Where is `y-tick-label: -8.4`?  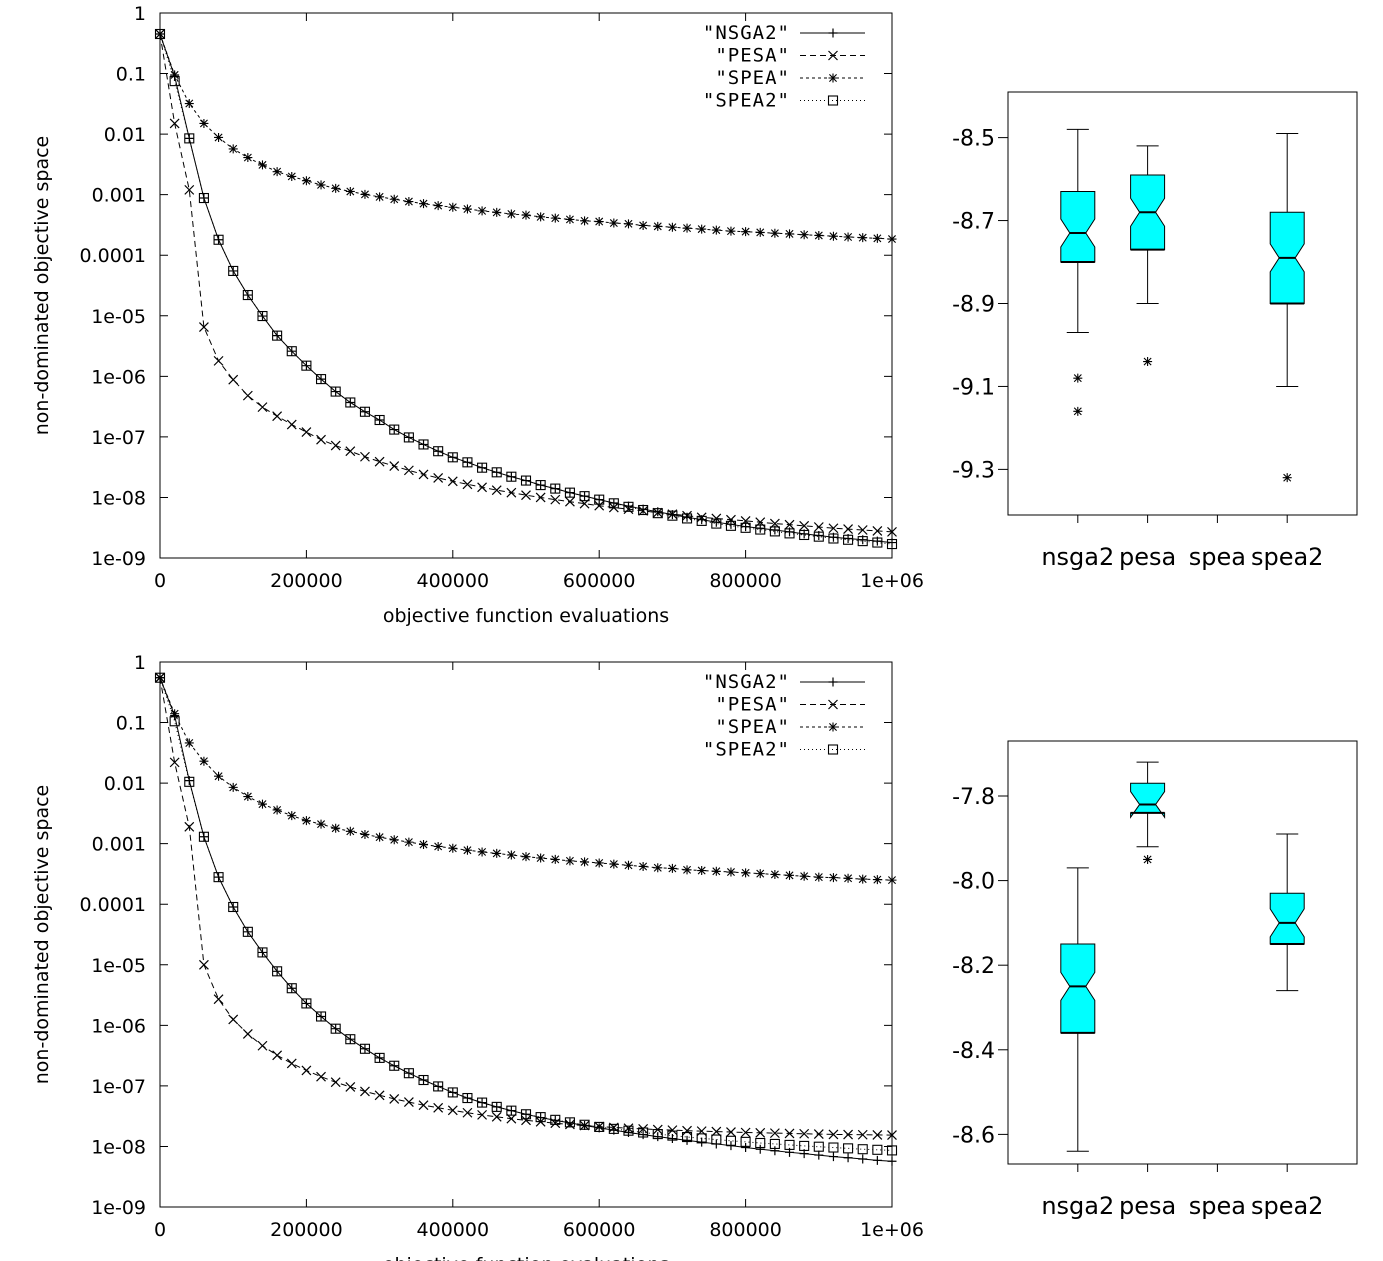 y-tick-label: -8.4 is located at coordinates (973, 1051).